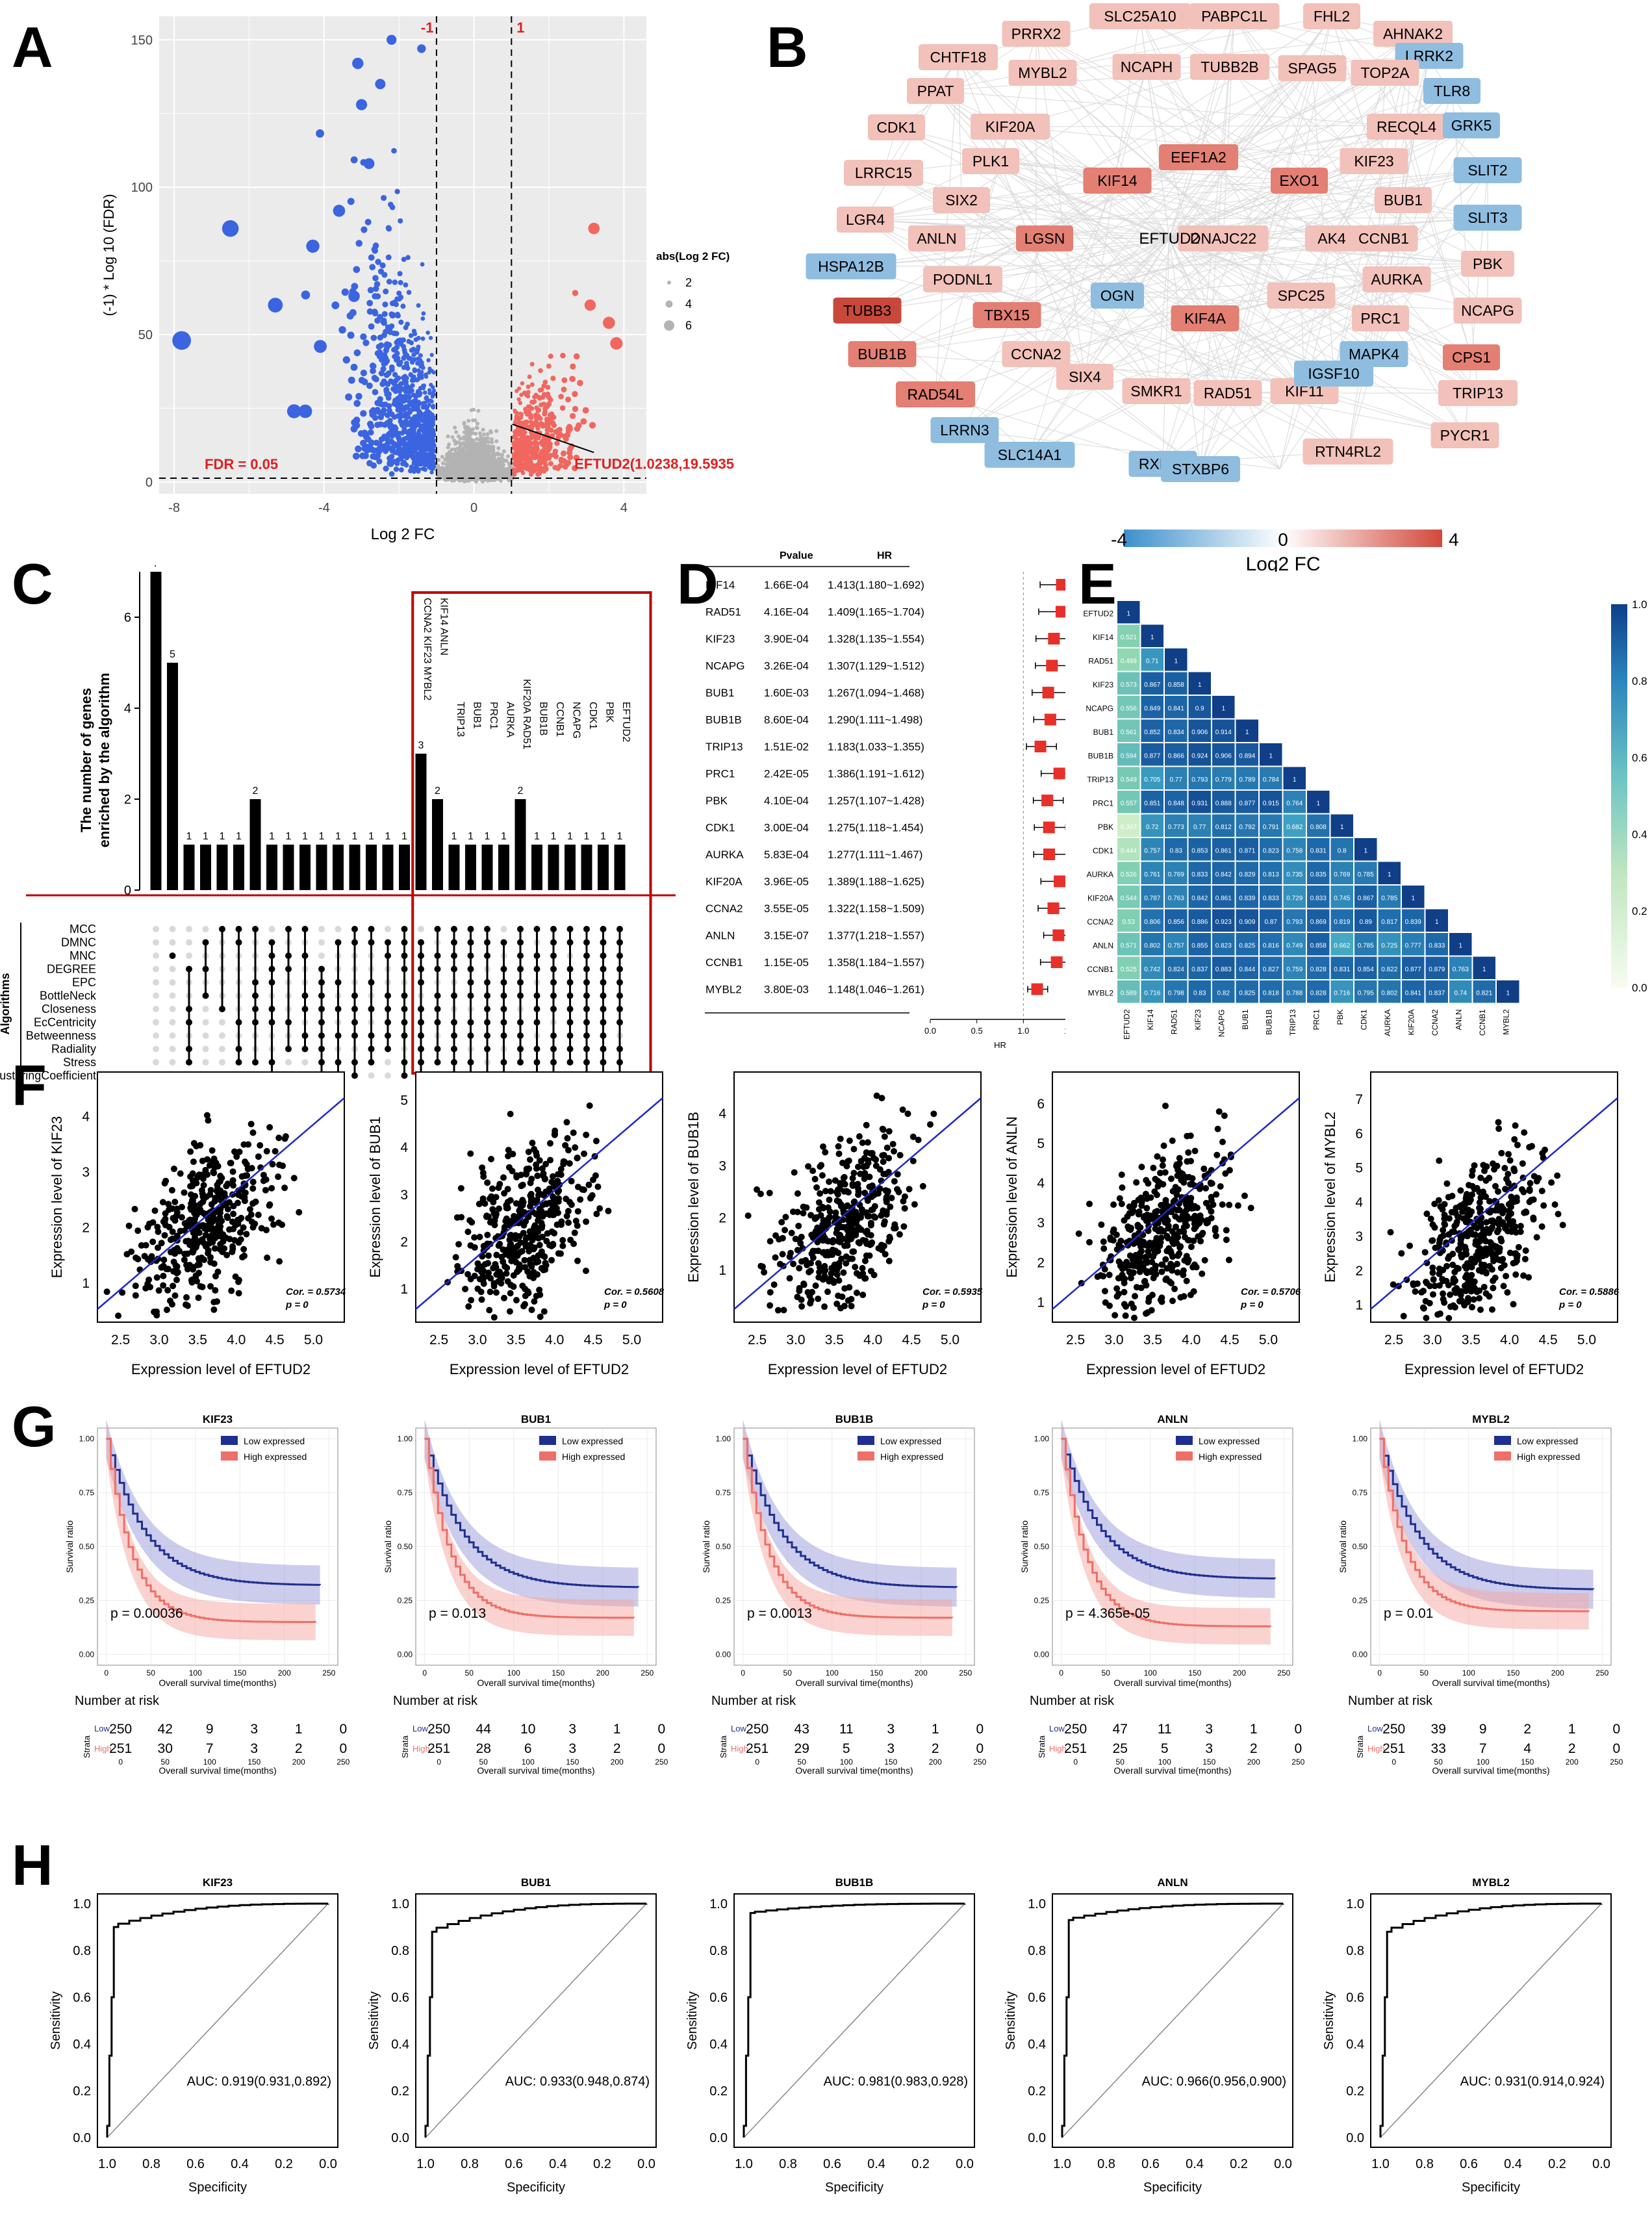 Image resolution: width=1652 pixels, height=2222 pixels. Describe the element at coordinates (867, 310) in the screenshot. I see `node-label: TUBB3` at that location.